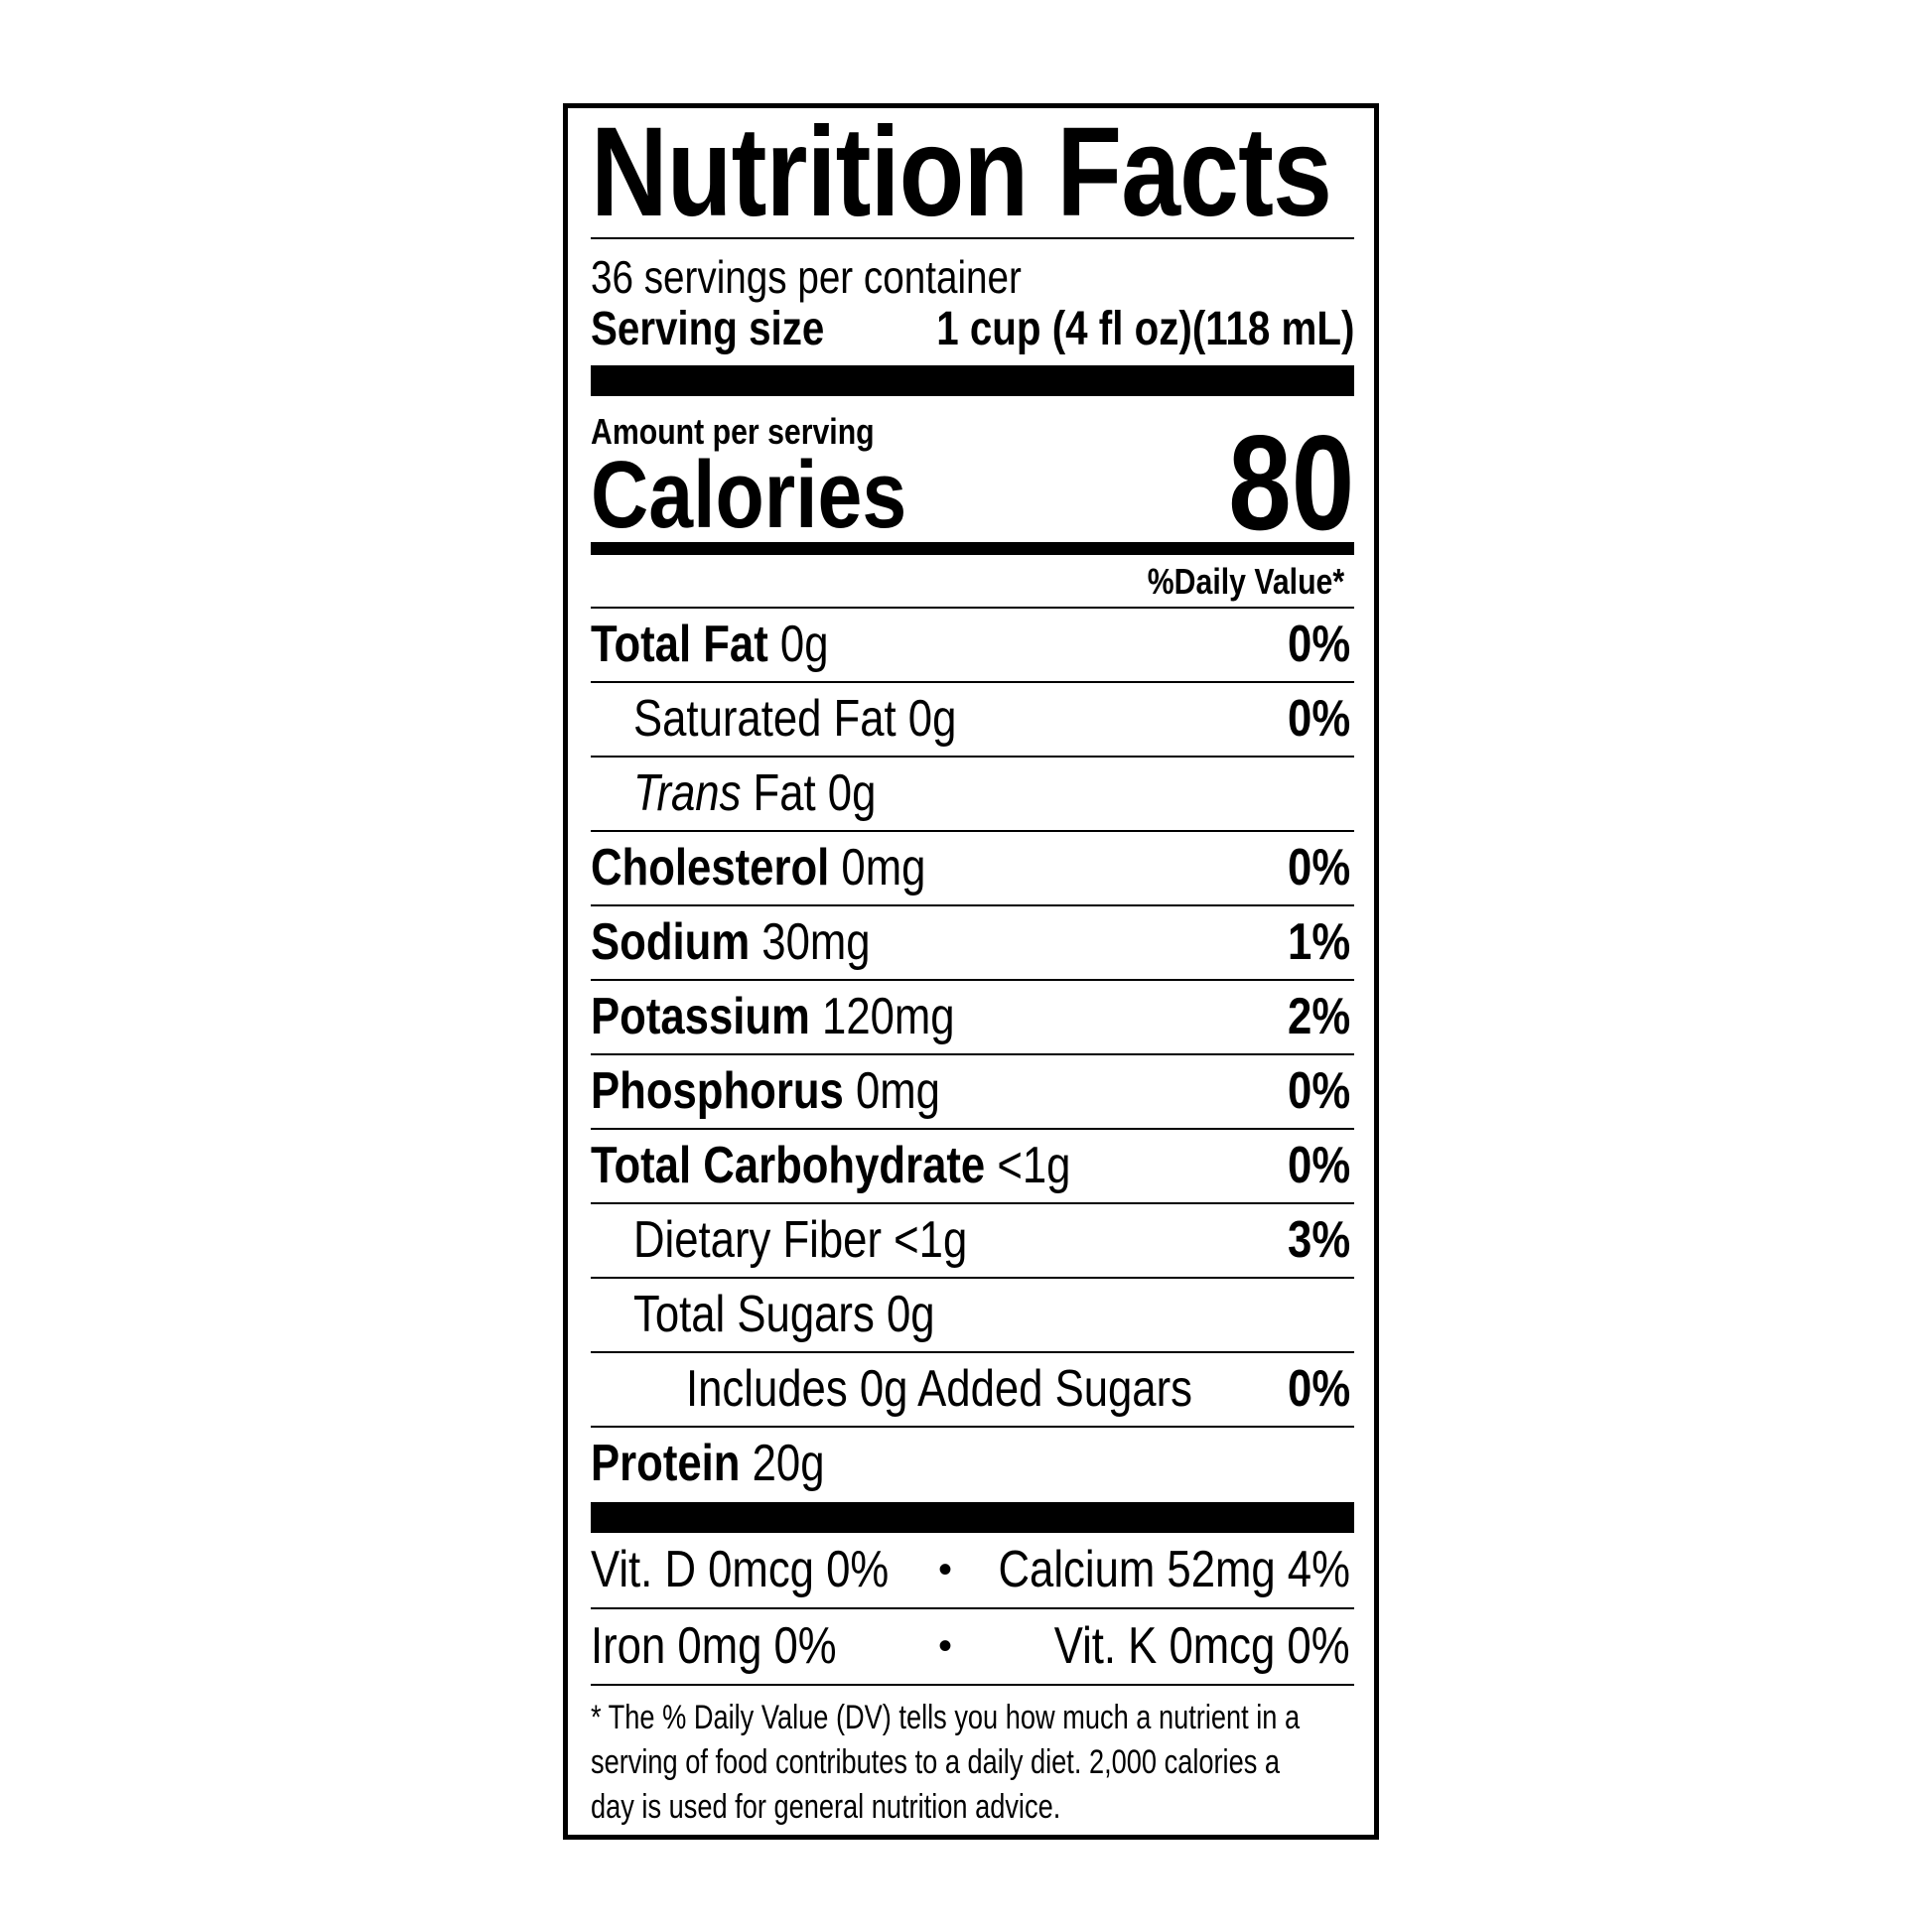 Image resolution: width=1932 pixels, height=1932 pixels. What do you see at coordinates (972, 1390) in the screenshot?
I see `nutrient-row: Includes 0g Added Sugars 0%` at bounding box center [972, 1390].